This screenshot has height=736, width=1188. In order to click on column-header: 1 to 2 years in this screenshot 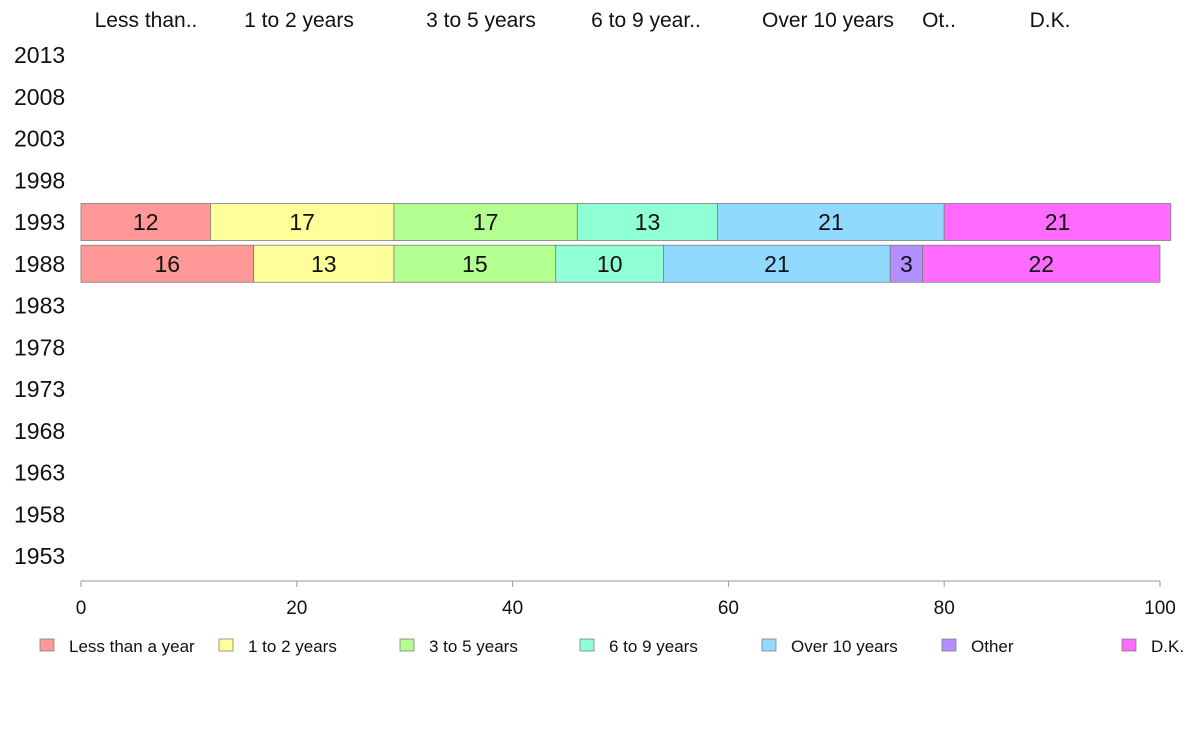, I will do `click(299, 20)`.